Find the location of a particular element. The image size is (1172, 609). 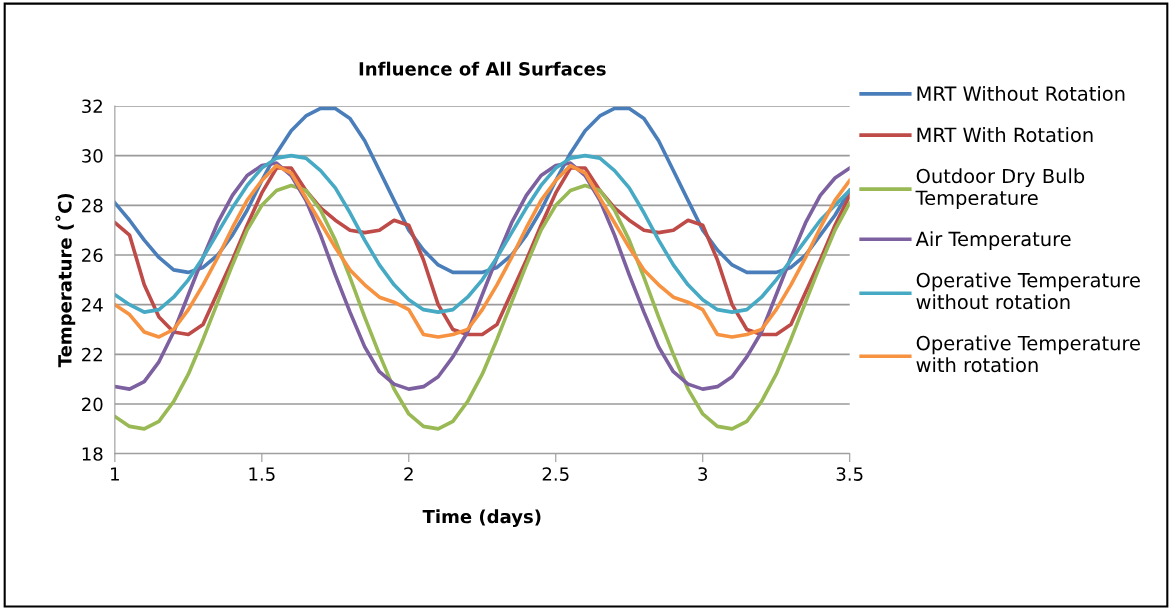

y-tick-label: 28 is located at coordinates (92, 205).